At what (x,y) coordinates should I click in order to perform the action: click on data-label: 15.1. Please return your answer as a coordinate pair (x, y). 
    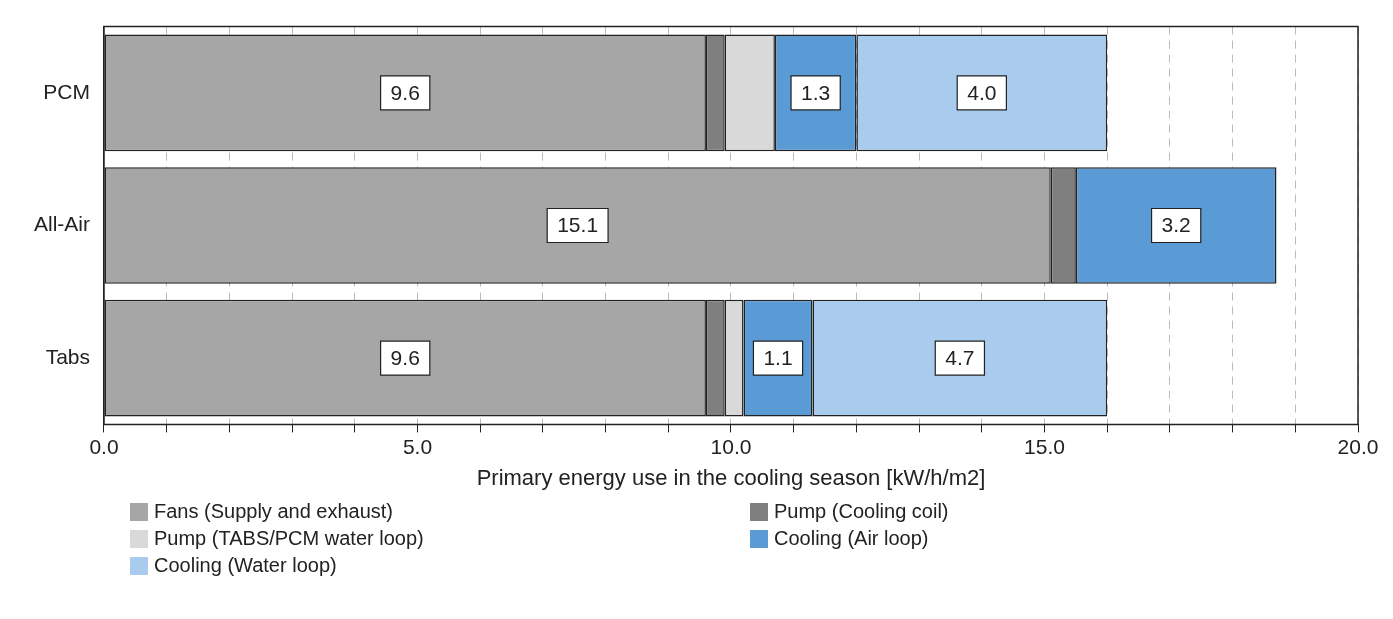
    Looking at the image, I should click on (578, 225).